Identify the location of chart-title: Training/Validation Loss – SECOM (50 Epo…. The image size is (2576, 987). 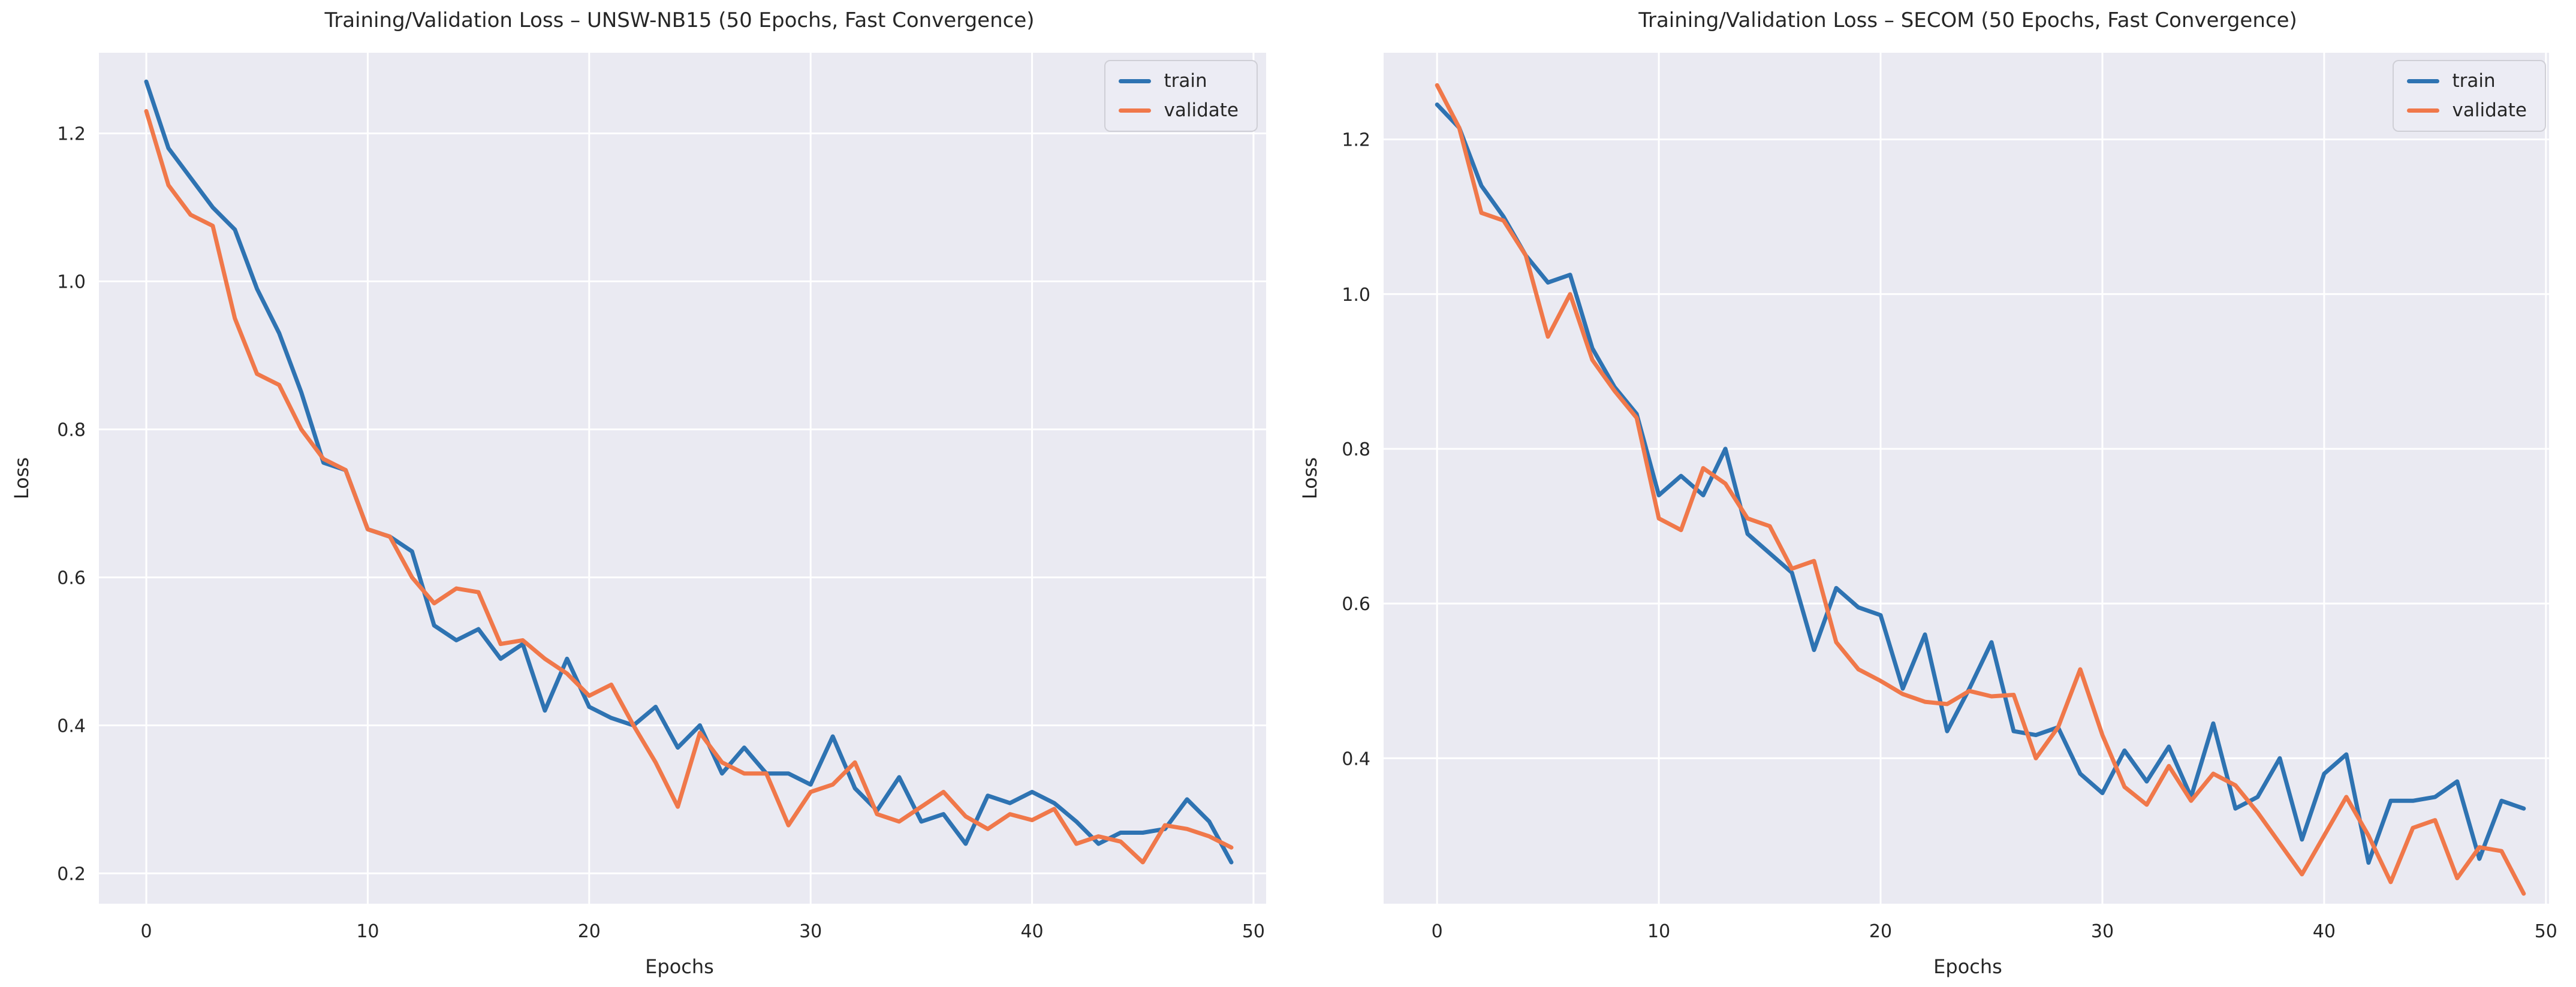
(1968, 20).